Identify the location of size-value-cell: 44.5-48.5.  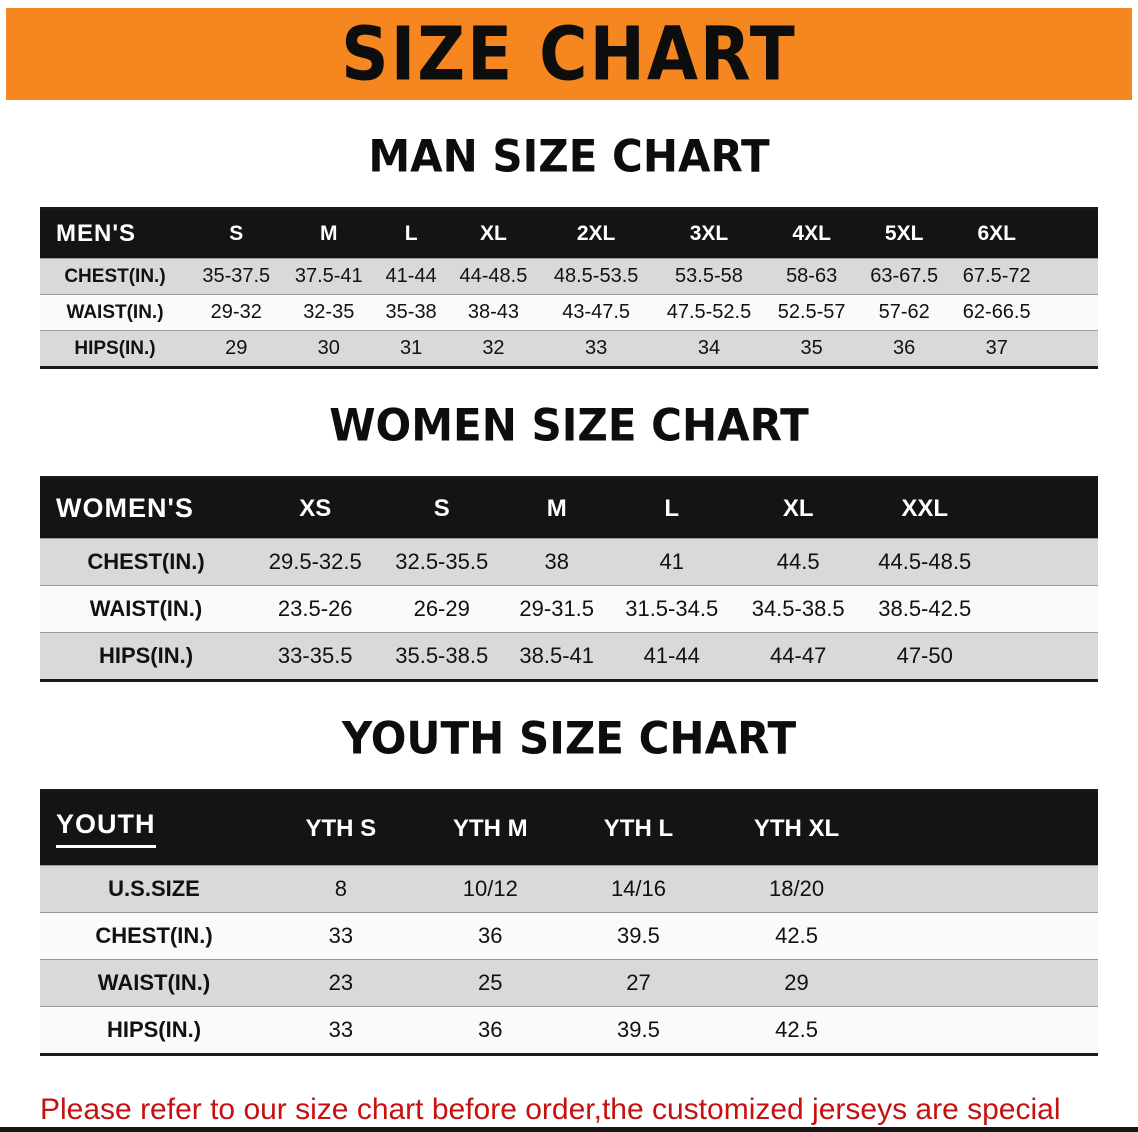
(925, 561).